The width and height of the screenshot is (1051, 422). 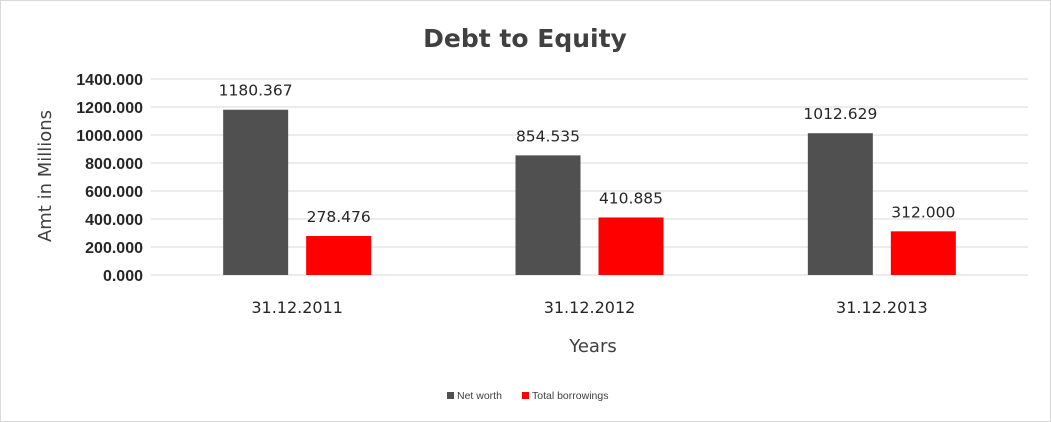 I want to click on y-tick-label: 600.000, so click(x=114, y=192).